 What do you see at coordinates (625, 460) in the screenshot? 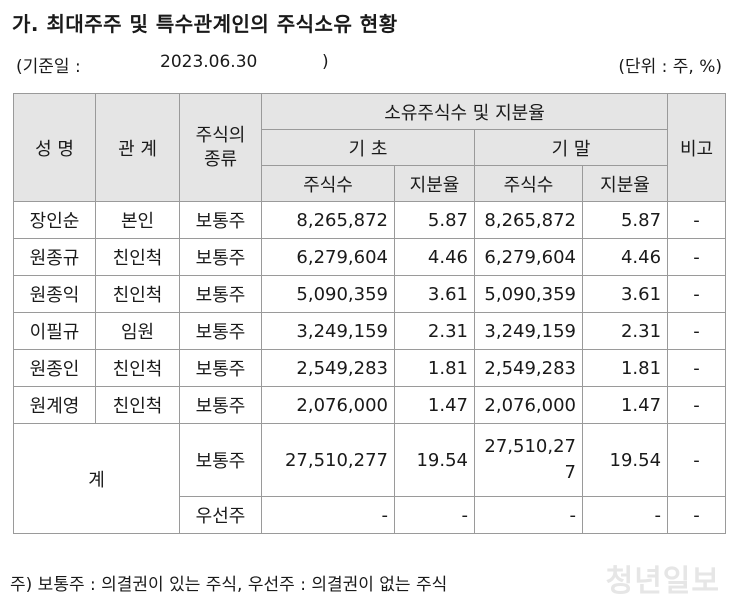
I see `total-common-end-ratio: 19.54` at bounding box center [625, 460].